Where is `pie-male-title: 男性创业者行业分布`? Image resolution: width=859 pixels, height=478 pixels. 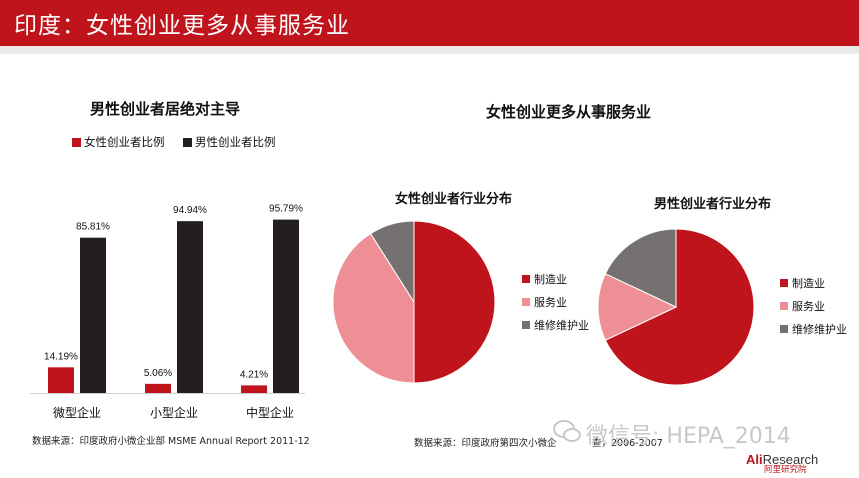
pie-male-title: 男性创业者行业分布 is located at coordinates (713, 204).